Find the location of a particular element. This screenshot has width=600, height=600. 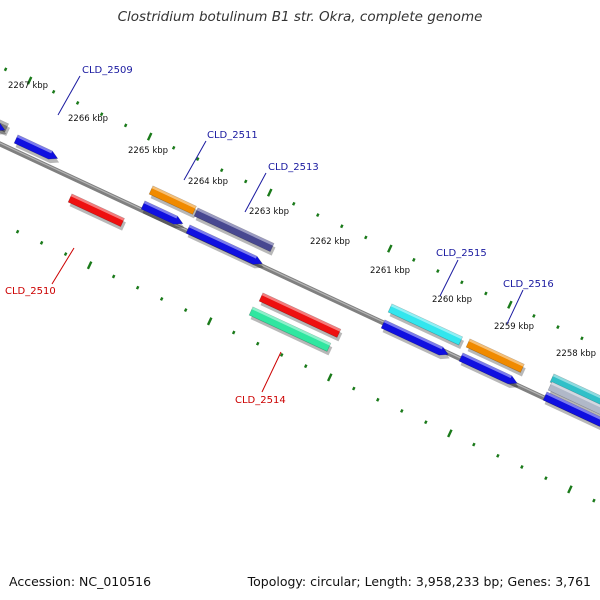

scale-label: 2266 kbp is located at coordinates (88, 119).